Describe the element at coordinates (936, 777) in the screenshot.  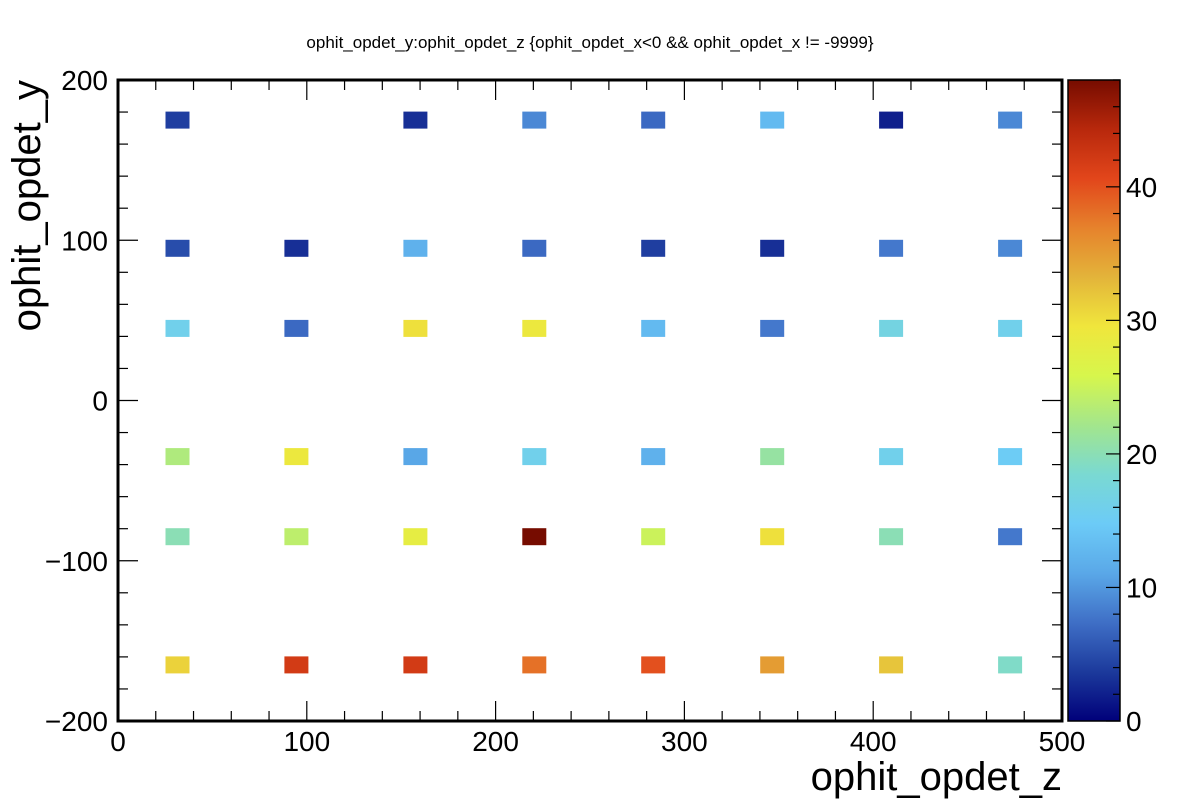
I see `x-axis-label: ophit_opdet_z` at that location.